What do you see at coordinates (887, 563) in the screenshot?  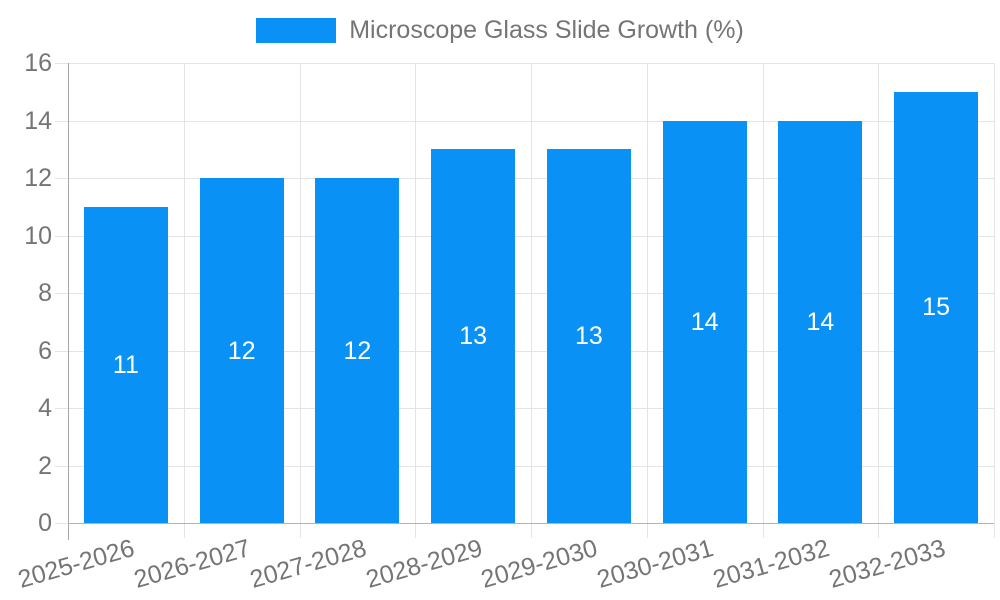 I see `x-tick-label: 2032-2033` at bounding box center [887, 563].